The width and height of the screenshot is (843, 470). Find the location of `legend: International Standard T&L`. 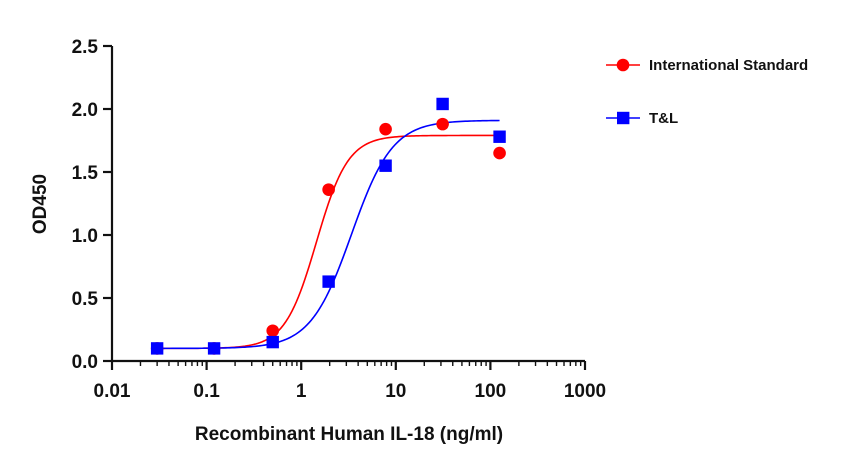

legend: International Standard T&L is located at coordinates (707, 92).